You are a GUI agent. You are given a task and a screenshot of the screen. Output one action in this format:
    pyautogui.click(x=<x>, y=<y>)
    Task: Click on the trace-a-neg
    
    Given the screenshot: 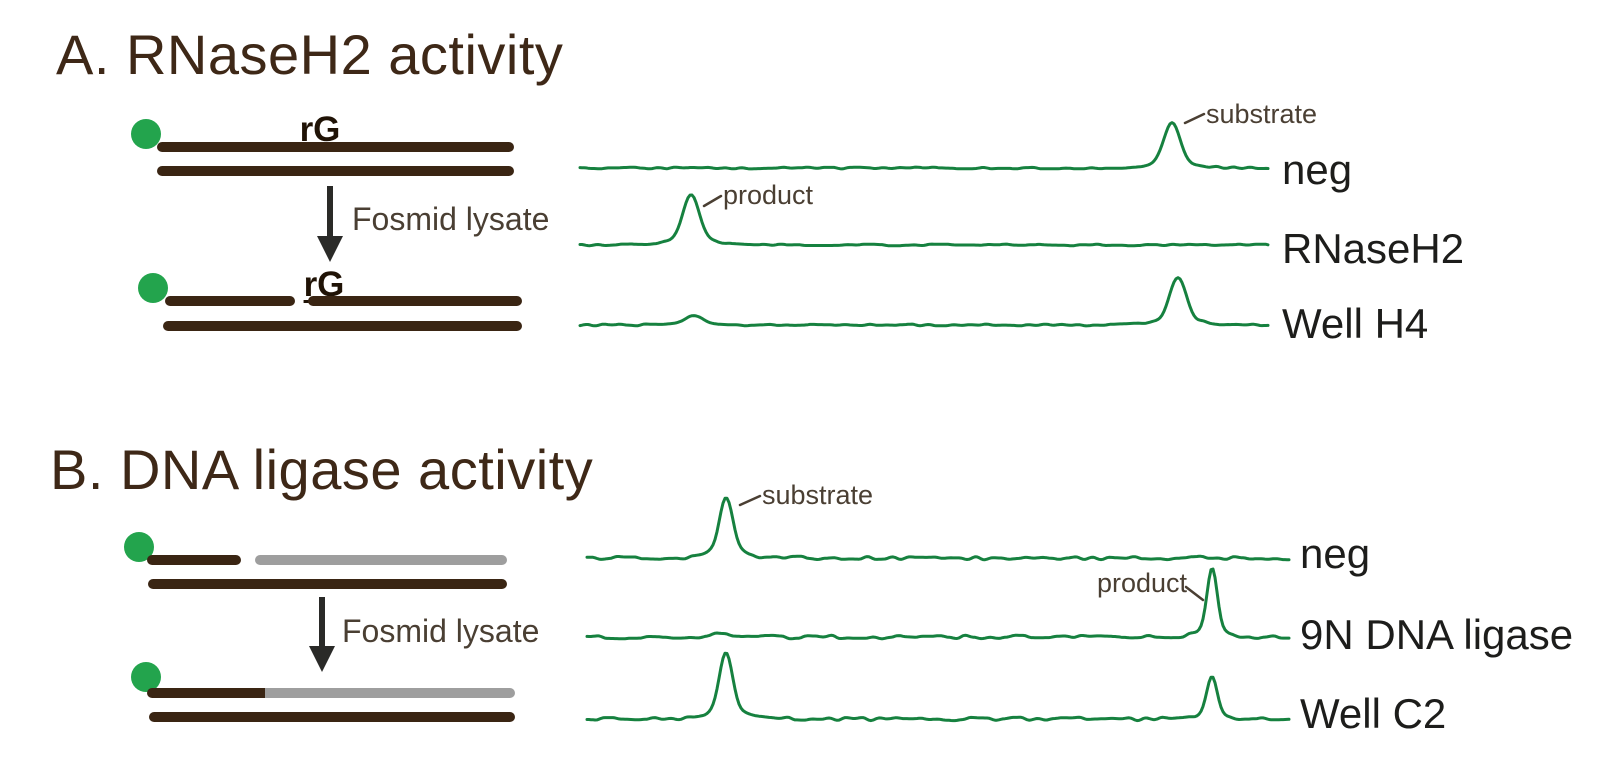 What is the action you would take?
    pyautogui.click(x=924, y=146)
    